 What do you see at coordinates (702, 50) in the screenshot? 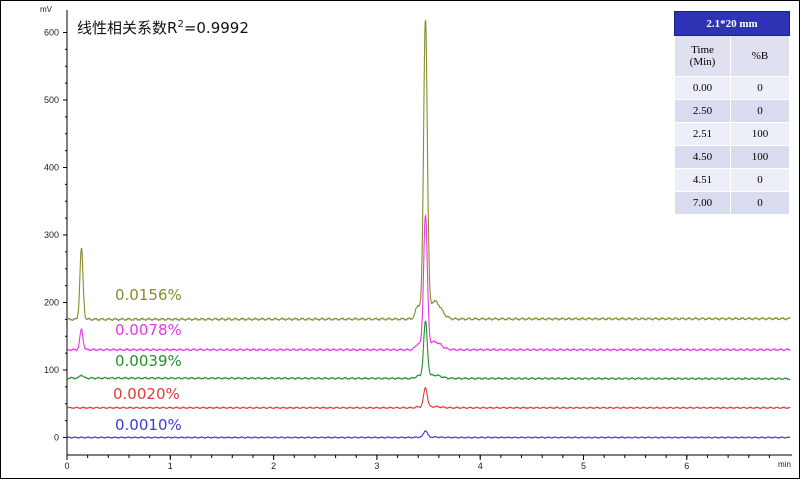
I see `time-header-line1: Time` at bounding box center [702, 50].